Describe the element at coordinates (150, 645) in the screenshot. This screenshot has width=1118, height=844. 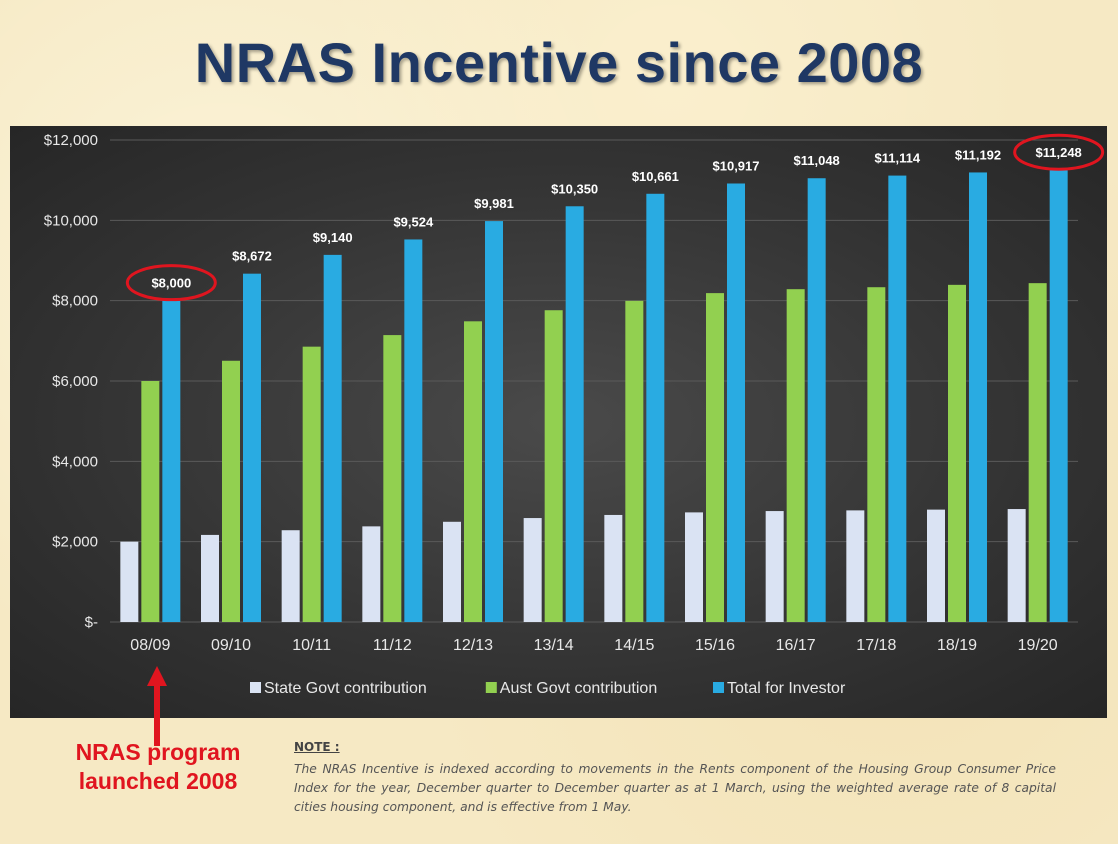
I see `x-tick-label: 08/09` at that location.